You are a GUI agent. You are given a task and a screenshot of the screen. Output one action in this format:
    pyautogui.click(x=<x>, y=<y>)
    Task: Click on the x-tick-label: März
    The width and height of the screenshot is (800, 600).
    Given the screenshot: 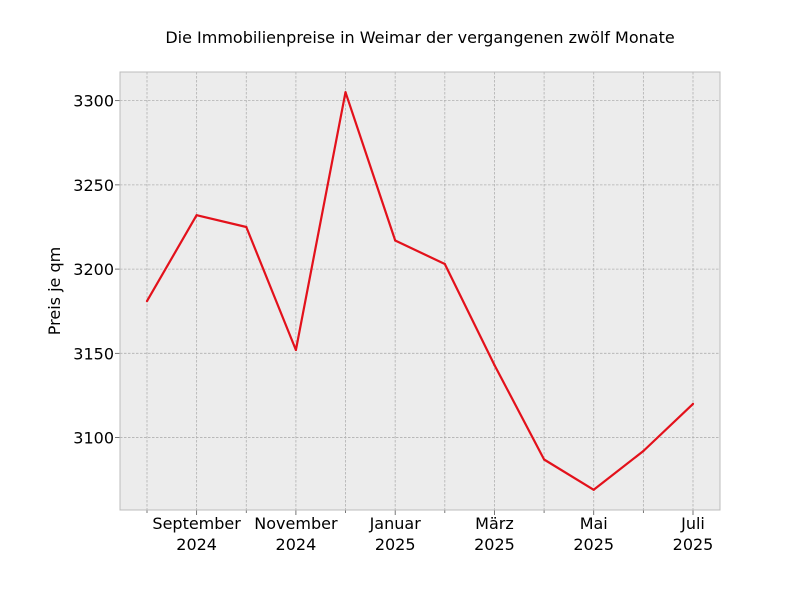 What is the action you would take?
    pyautogui.click(x=494, y=523)
    